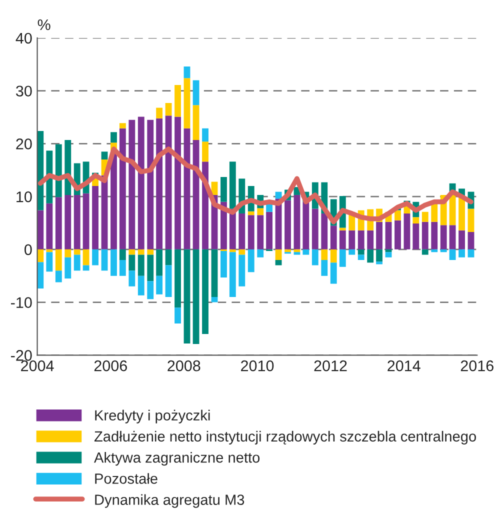 Image resolution: width=497 pixels, height=520 pixels. What do you see at coordinates (110, 366) in the screenshot?
I see `x-tick-label: 2006` at bounding box center [110, 366].